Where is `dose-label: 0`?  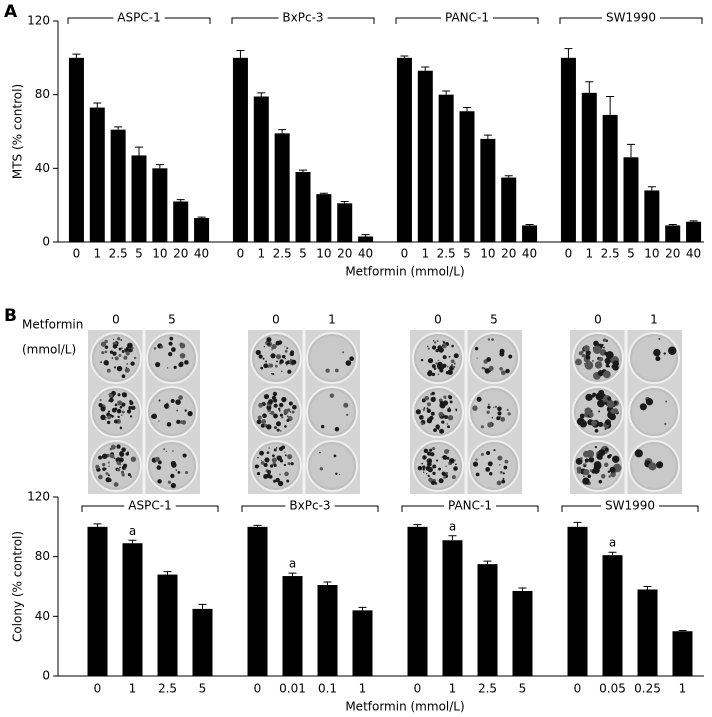
dose-label: 0 is located at coordinates (116, 320).